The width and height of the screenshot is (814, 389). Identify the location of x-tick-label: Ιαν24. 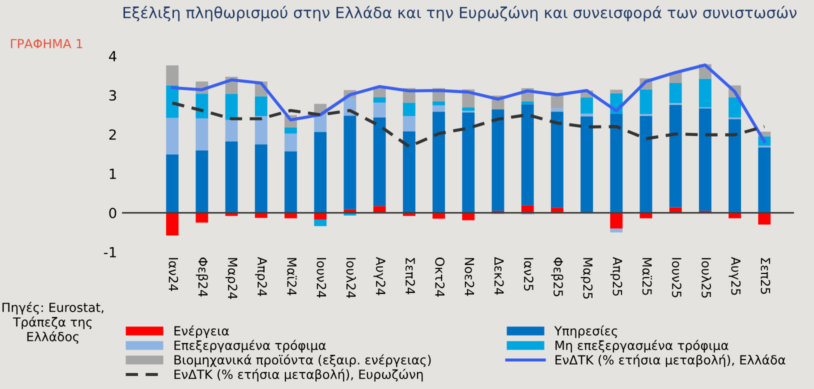
(173, 274).